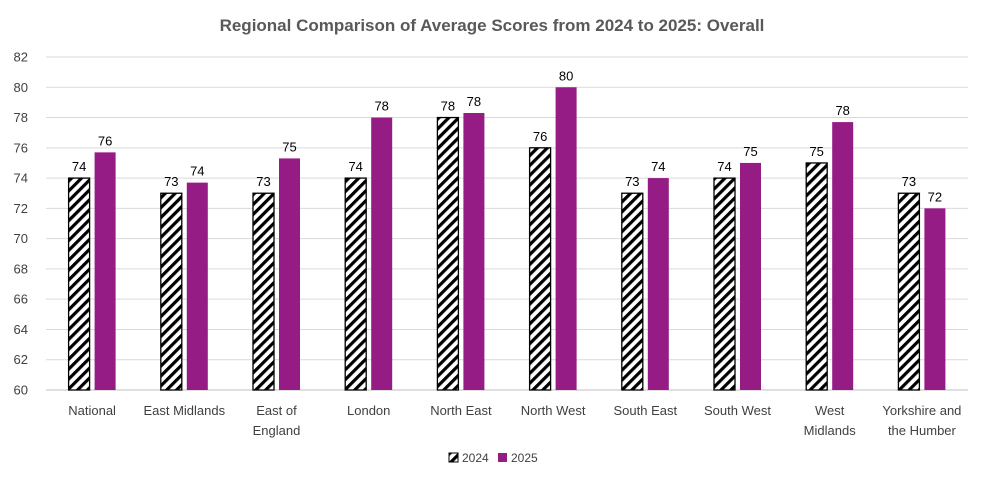 Image resolution: width=985 pixels, height=484 pixels. I want to click on x-category-label: South West, so click(737, 410).